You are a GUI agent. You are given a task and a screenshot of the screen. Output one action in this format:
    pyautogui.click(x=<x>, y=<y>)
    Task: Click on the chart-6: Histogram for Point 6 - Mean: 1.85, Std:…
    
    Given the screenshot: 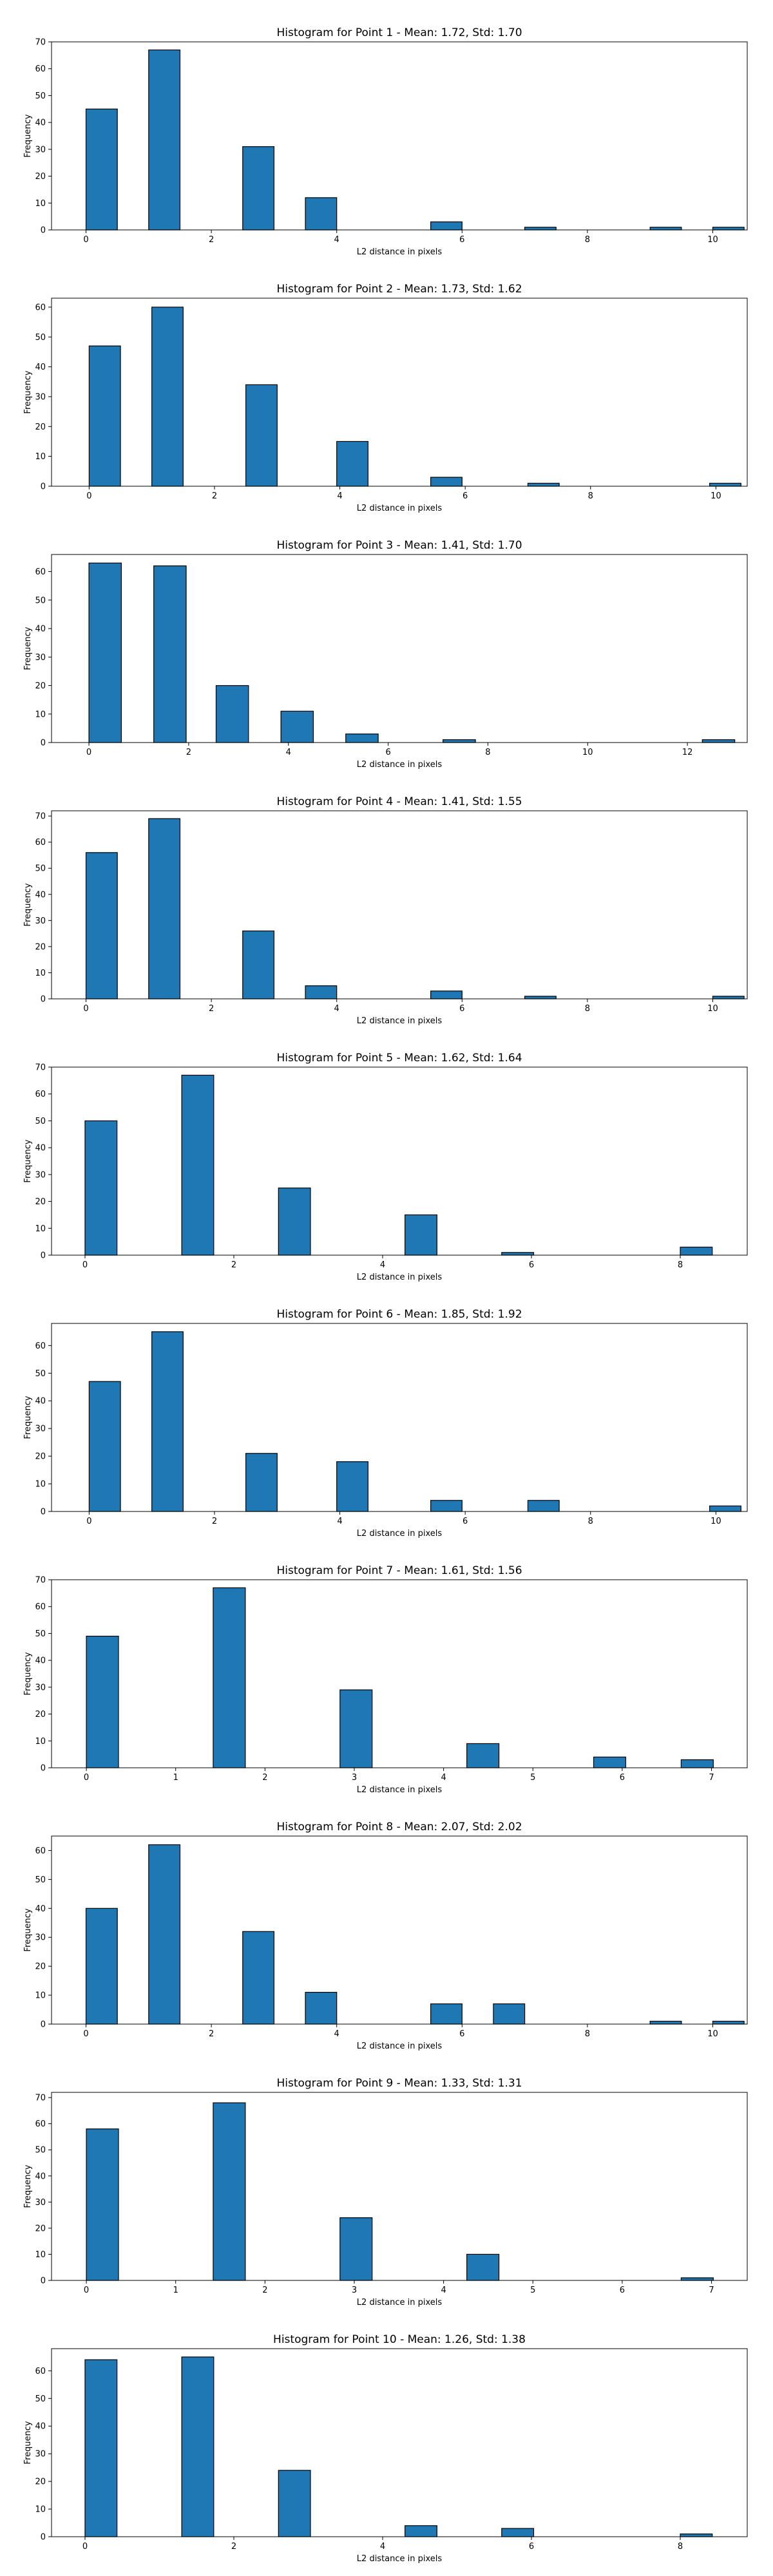 What is the action you would take?
    pyautogui.click(x=385, y=1423)
    